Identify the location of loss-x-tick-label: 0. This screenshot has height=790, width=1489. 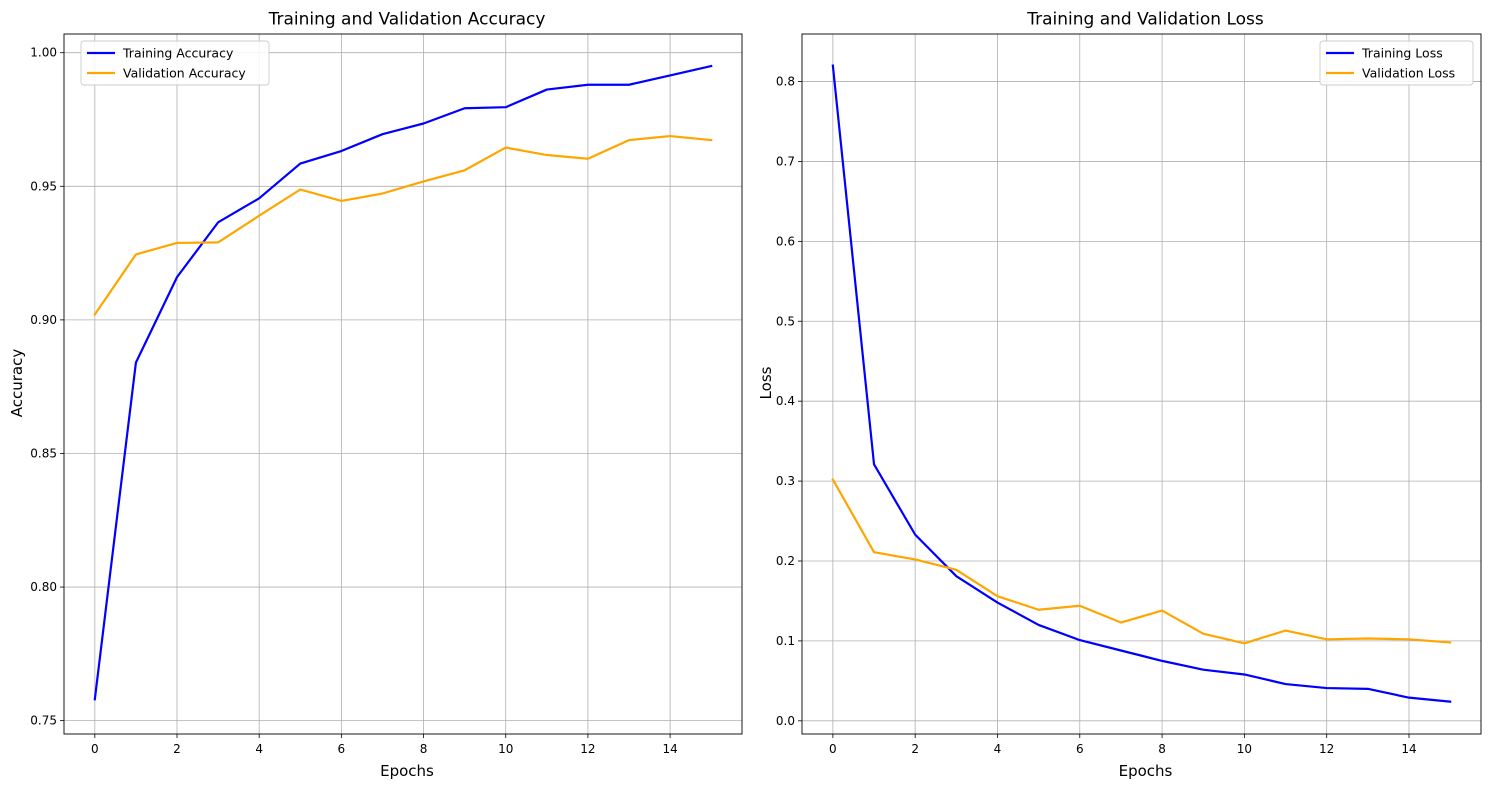
(833, 749).